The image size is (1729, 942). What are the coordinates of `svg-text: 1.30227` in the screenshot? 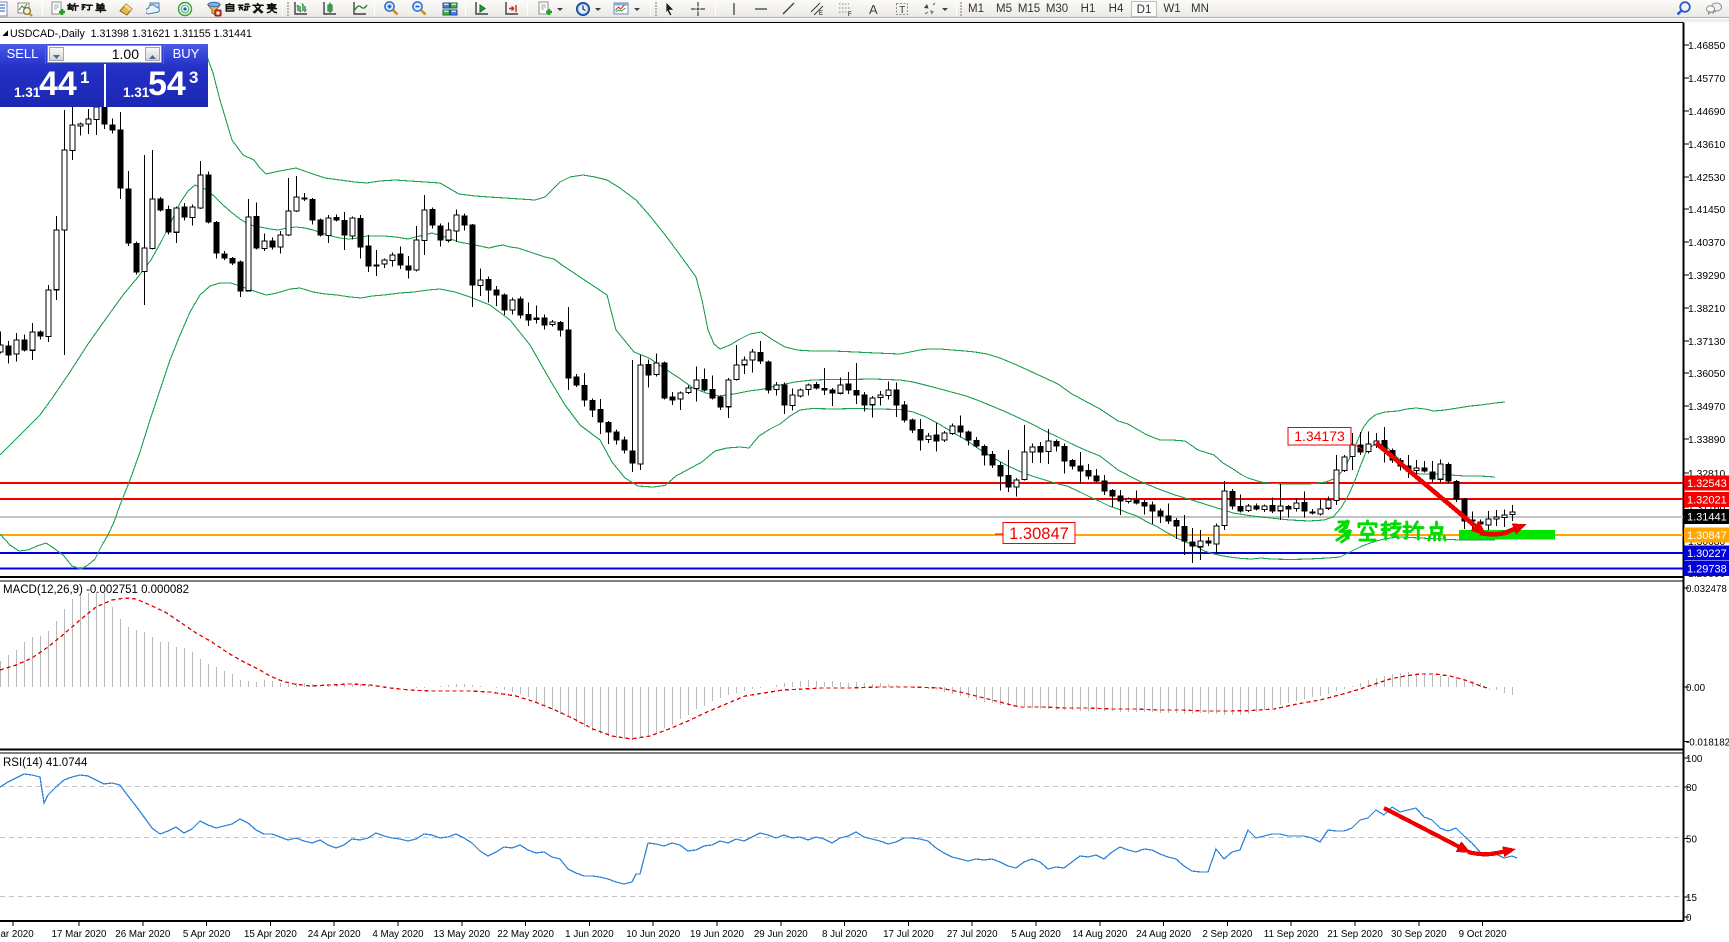 It's located at (1707, 554).